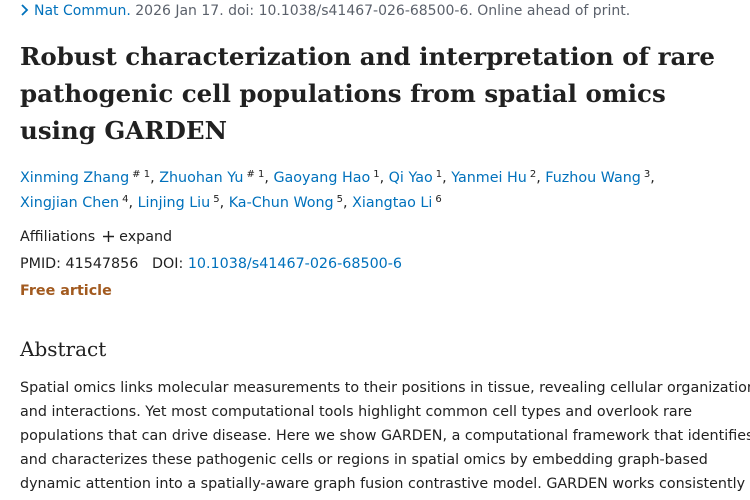  Describe the element at coordinates (410, 178) in the screenshot. I see `author-name: Qi Yao` at that location.